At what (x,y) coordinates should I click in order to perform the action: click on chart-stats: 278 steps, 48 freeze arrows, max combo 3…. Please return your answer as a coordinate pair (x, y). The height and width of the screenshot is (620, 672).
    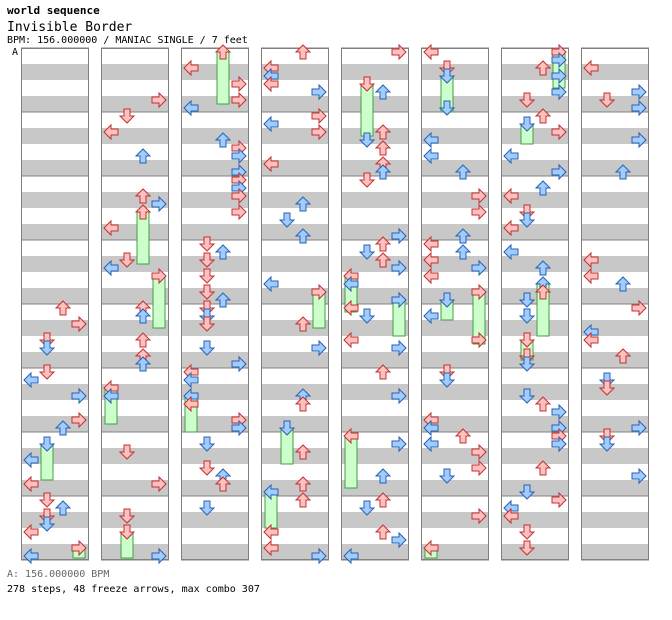
    Looking at the image, I should click on (133, 589).